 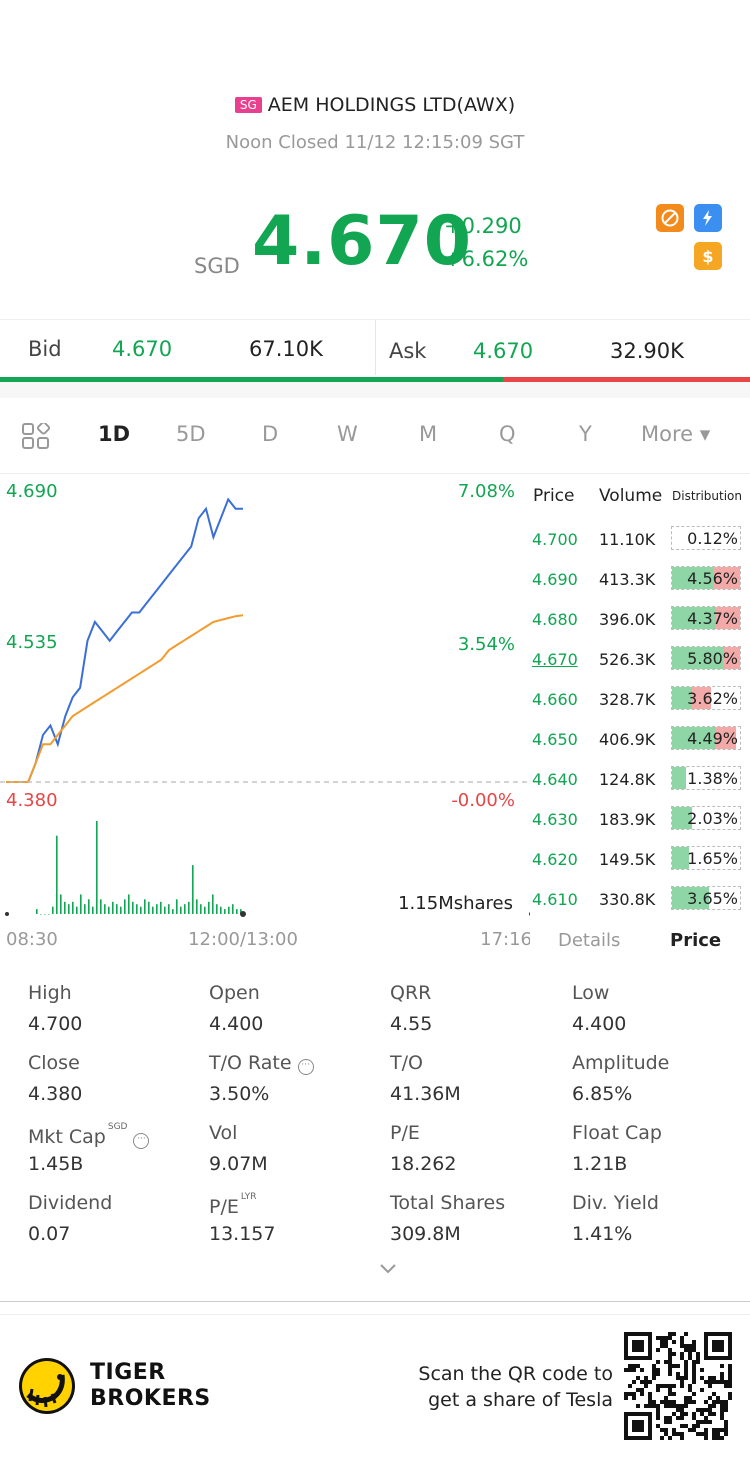 I want to click on price-change-pct: +6.62%, so click(x=486, y=259).